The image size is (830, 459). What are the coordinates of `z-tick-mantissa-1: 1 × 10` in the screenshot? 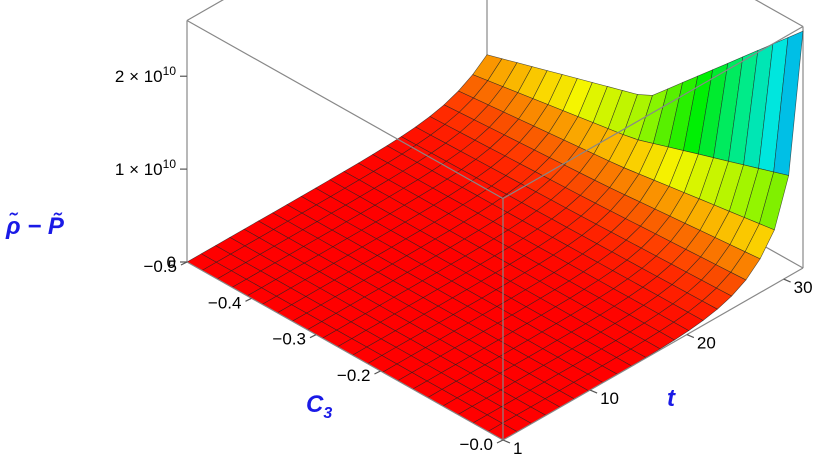 It's located at (139, 169).